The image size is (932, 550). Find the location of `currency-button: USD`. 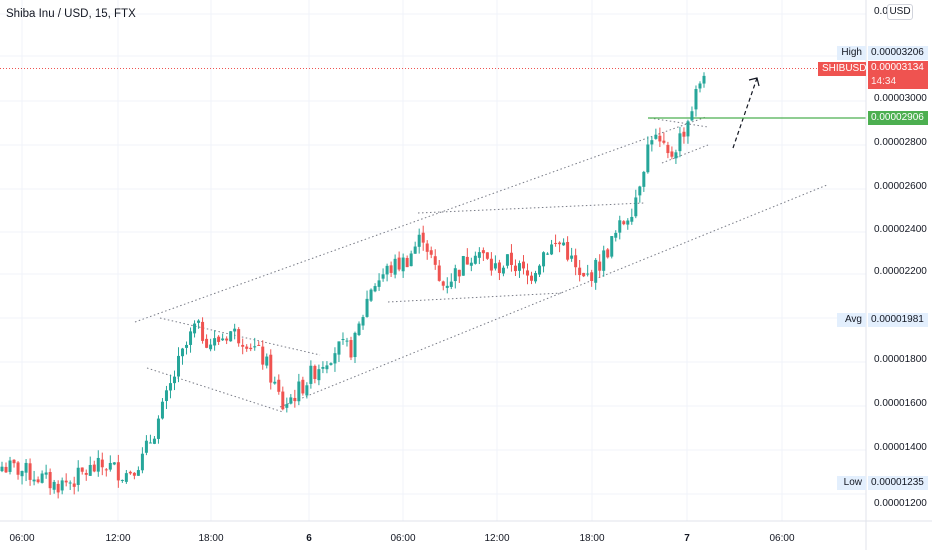

currency-button: USD is located at coordinates (900, 12).